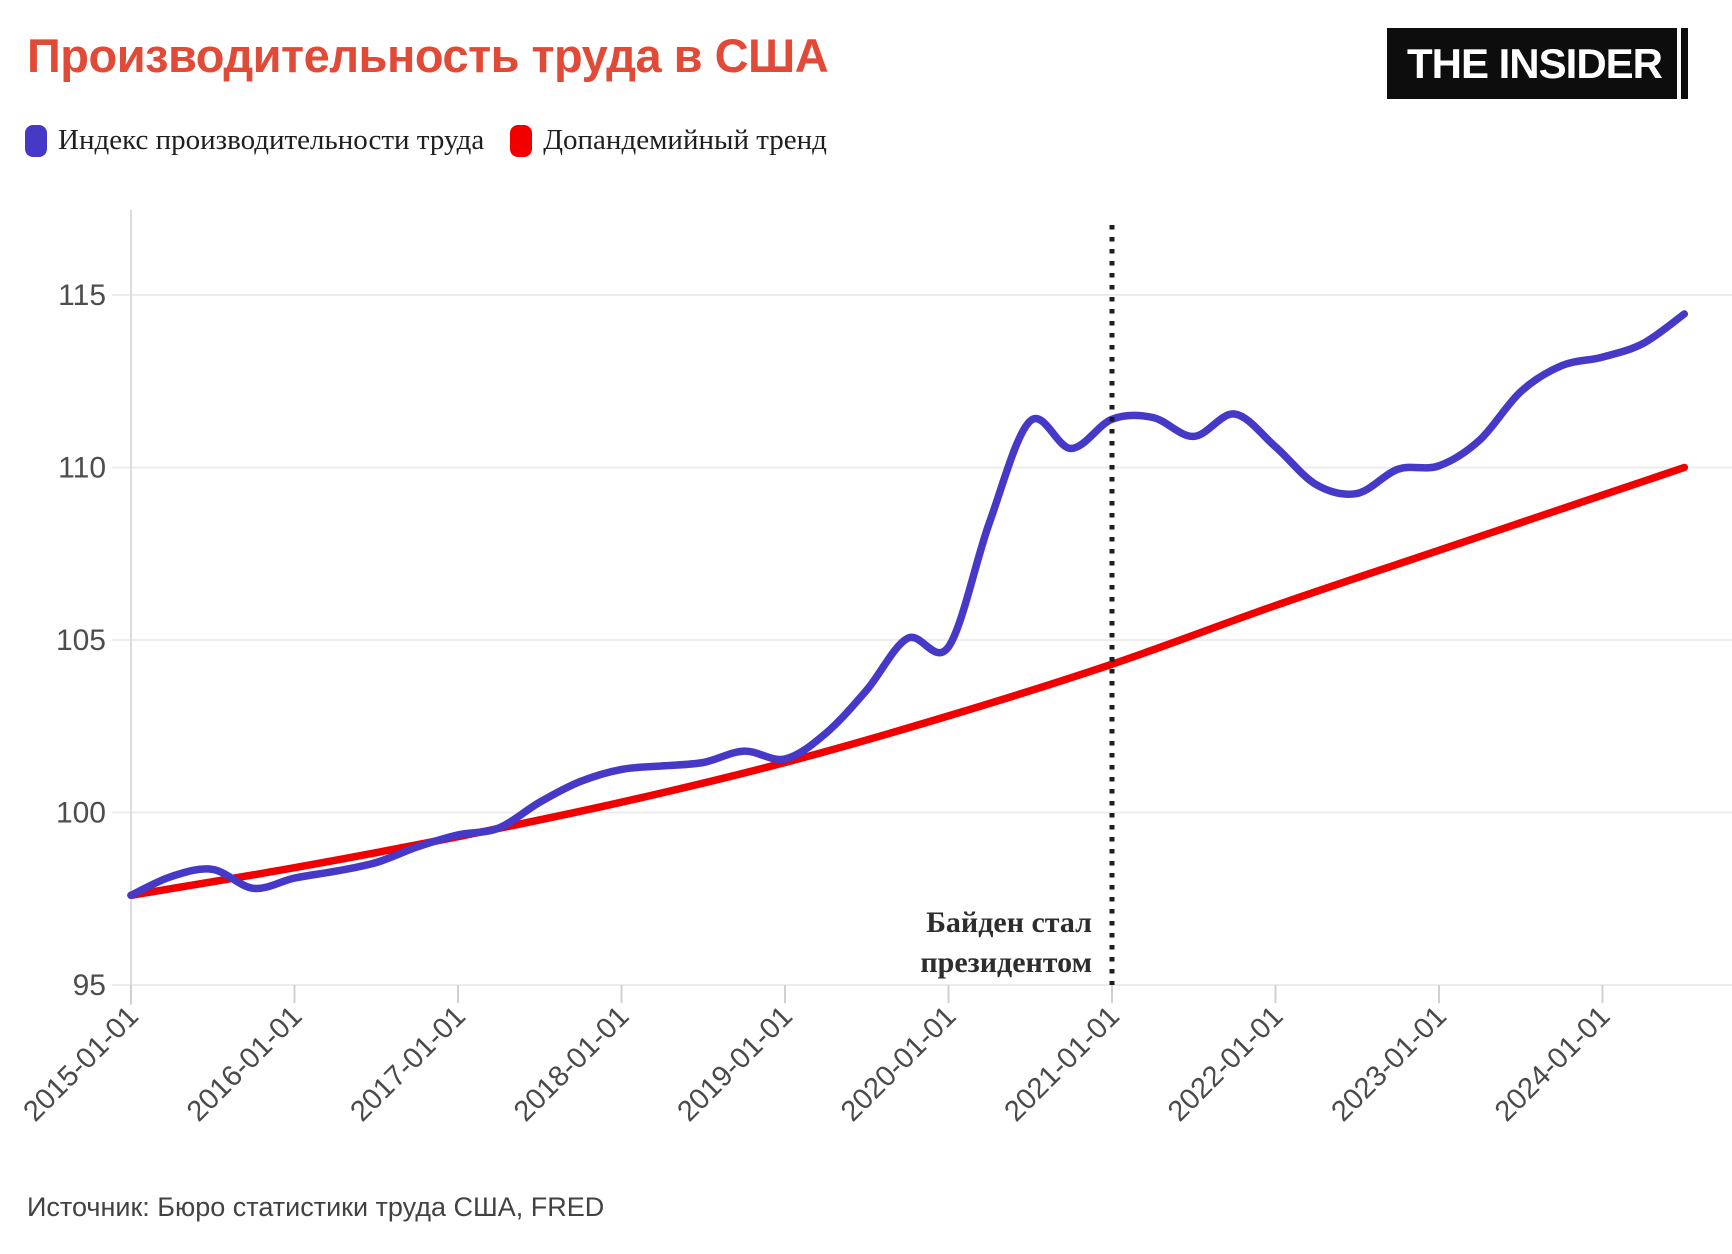 The height and width of the screenshot is (1254, 1732). I want to click on x-tick-label-2017: 2017-01-01, so click(408, 1064).